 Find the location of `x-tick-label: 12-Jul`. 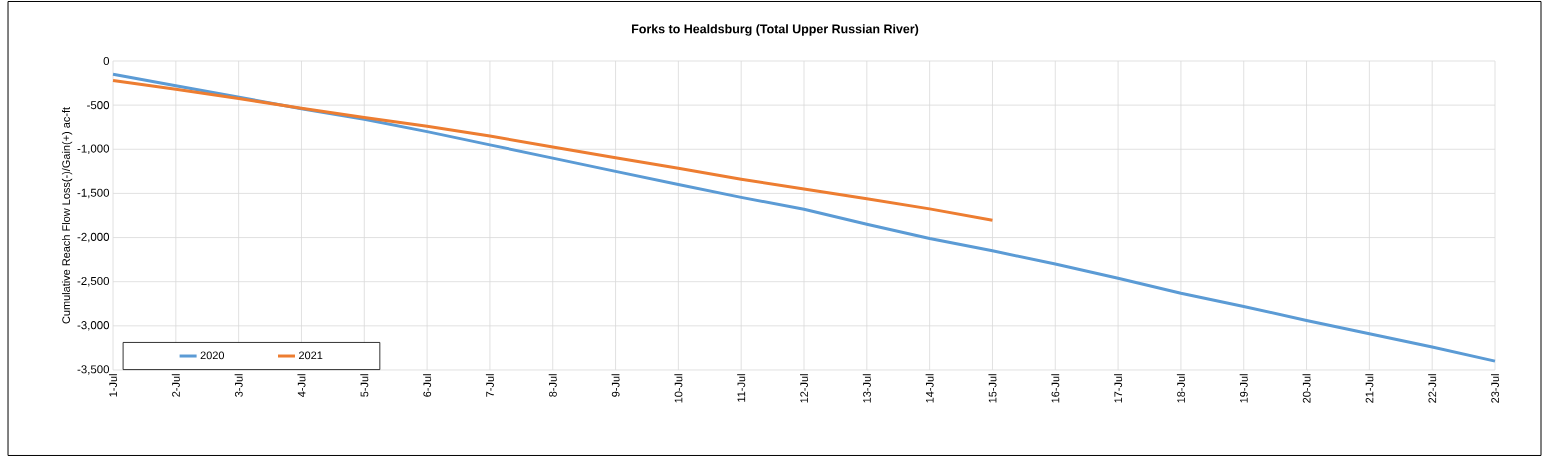

x-tick-label: 12-Jul is located at coordinates (804, 388).